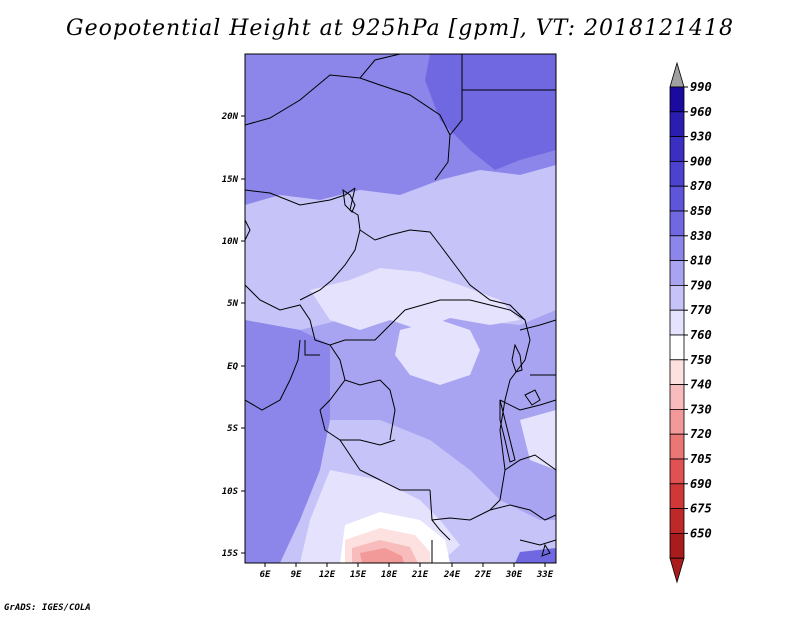 This screenshot has width=800, height=618. I want to click on colorbar-label: 690, so click(701, 484).